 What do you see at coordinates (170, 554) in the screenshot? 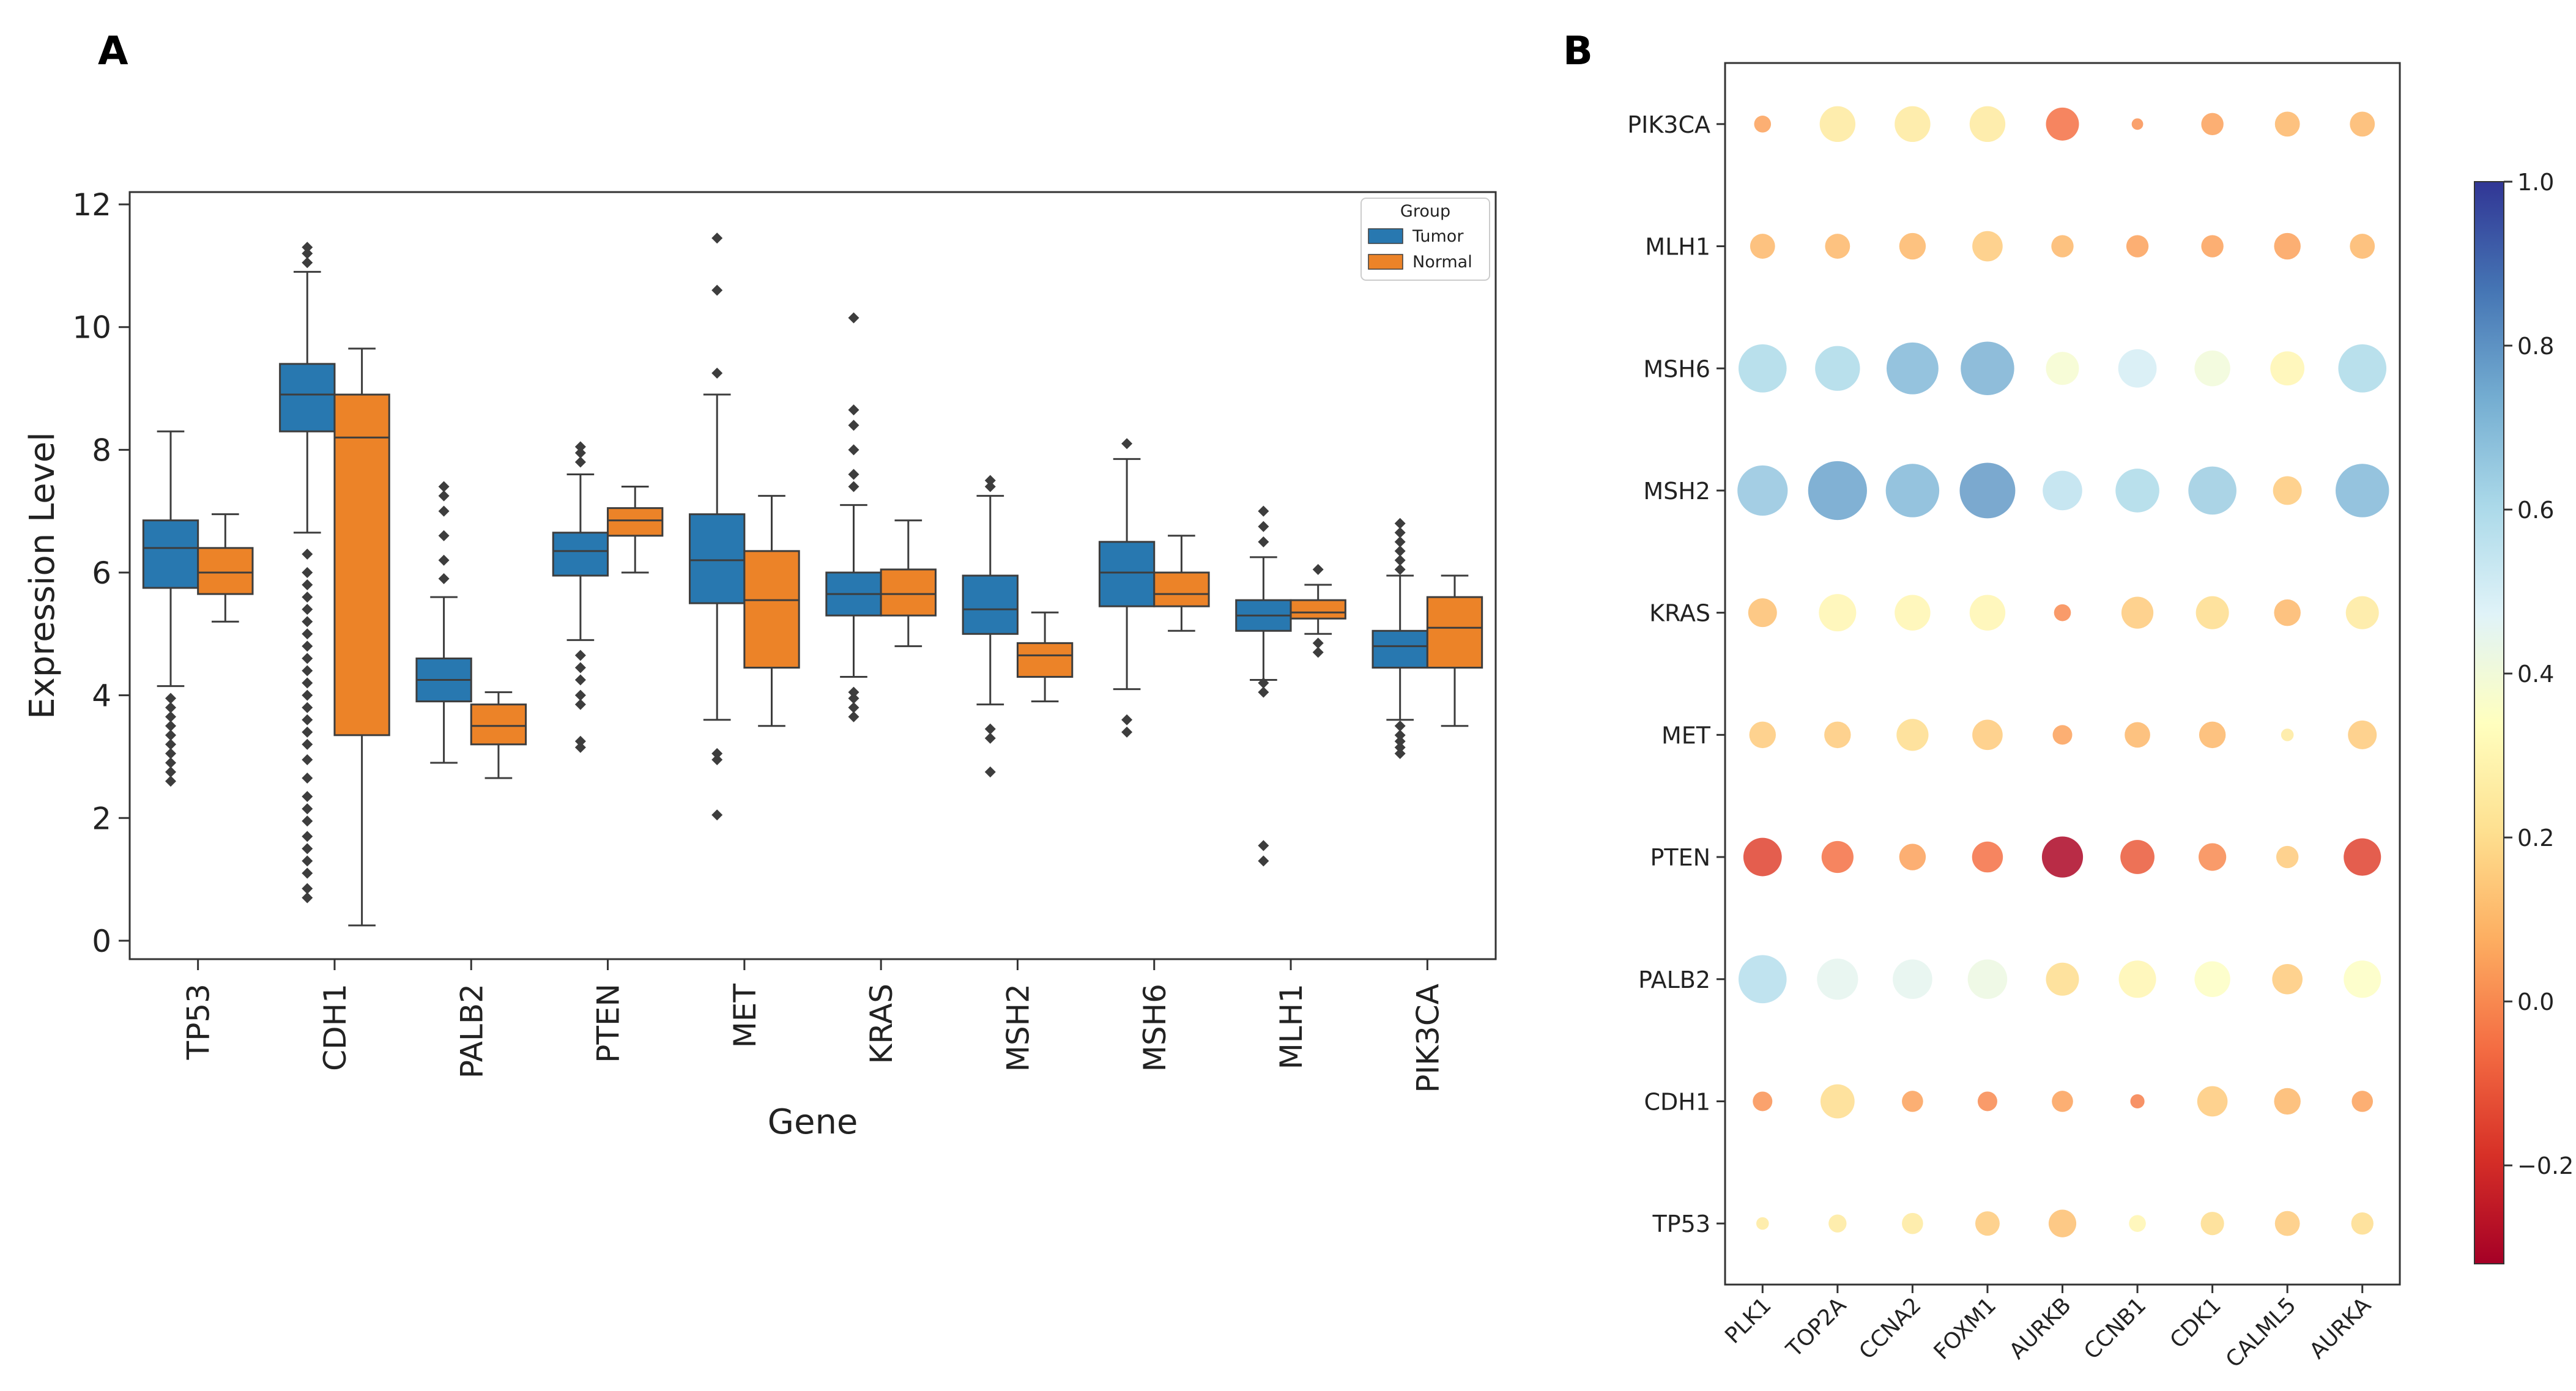
I see `box-tumor-tp53` at bounding box center [170, 554].